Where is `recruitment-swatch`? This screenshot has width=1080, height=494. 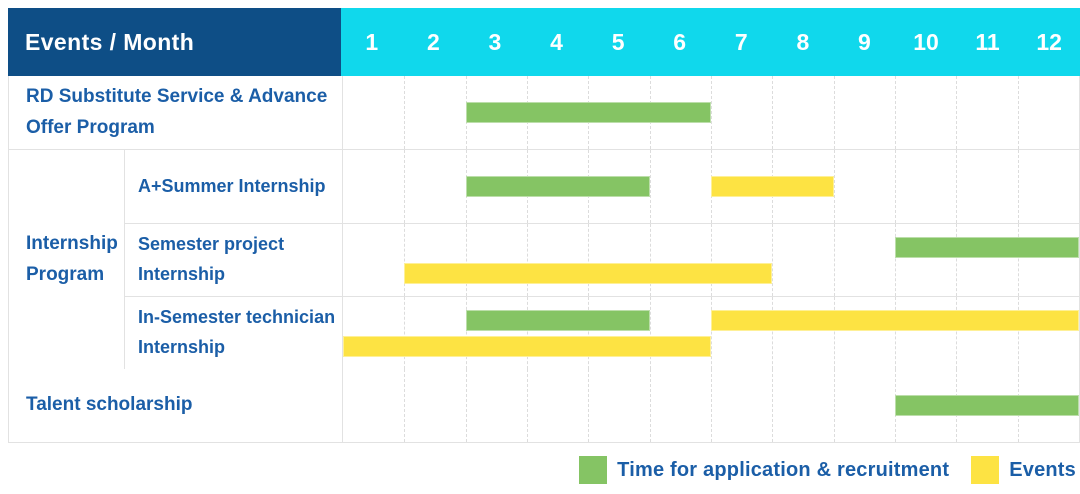
recruitment-swatch is located at coordinates (593, 470).